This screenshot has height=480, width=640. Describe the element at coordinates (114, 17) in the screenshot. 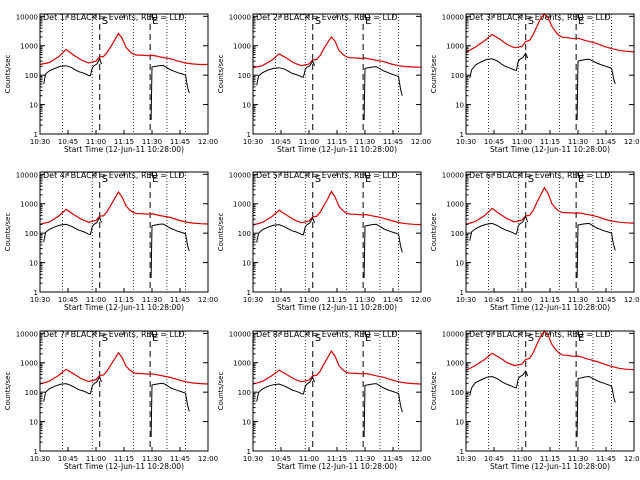

I see `panel-title: Det 1r BLACK = Events, RED = LLD` at that location.